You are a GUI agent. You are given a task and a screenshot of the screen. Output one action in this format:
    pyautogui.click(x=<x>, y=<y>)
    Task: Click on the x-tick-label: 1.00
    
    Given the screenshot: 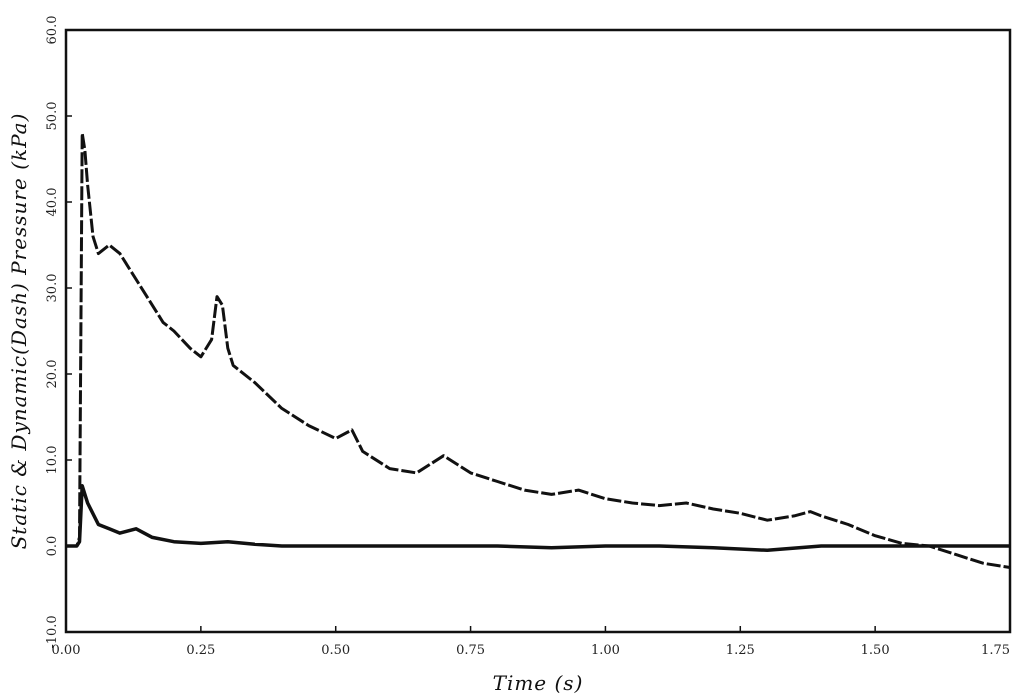 What is the action you would take?
    pyautogui.click(x=605, y=650)
    